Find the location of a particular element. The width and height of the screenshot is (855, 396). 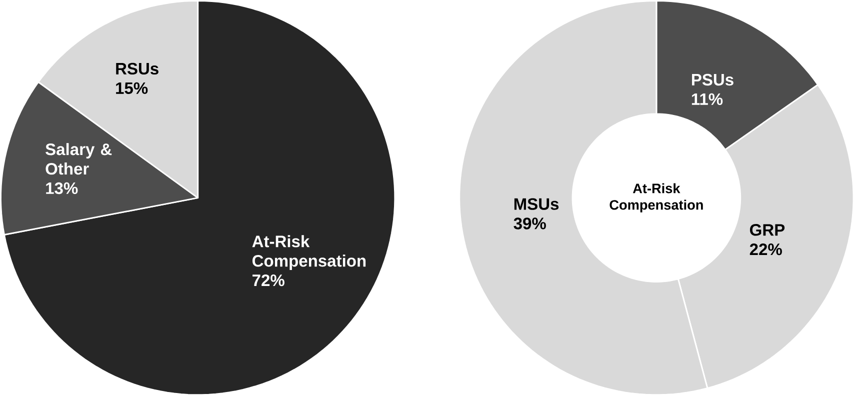

slice-label: PSUs is located at coordinates (713, 80).